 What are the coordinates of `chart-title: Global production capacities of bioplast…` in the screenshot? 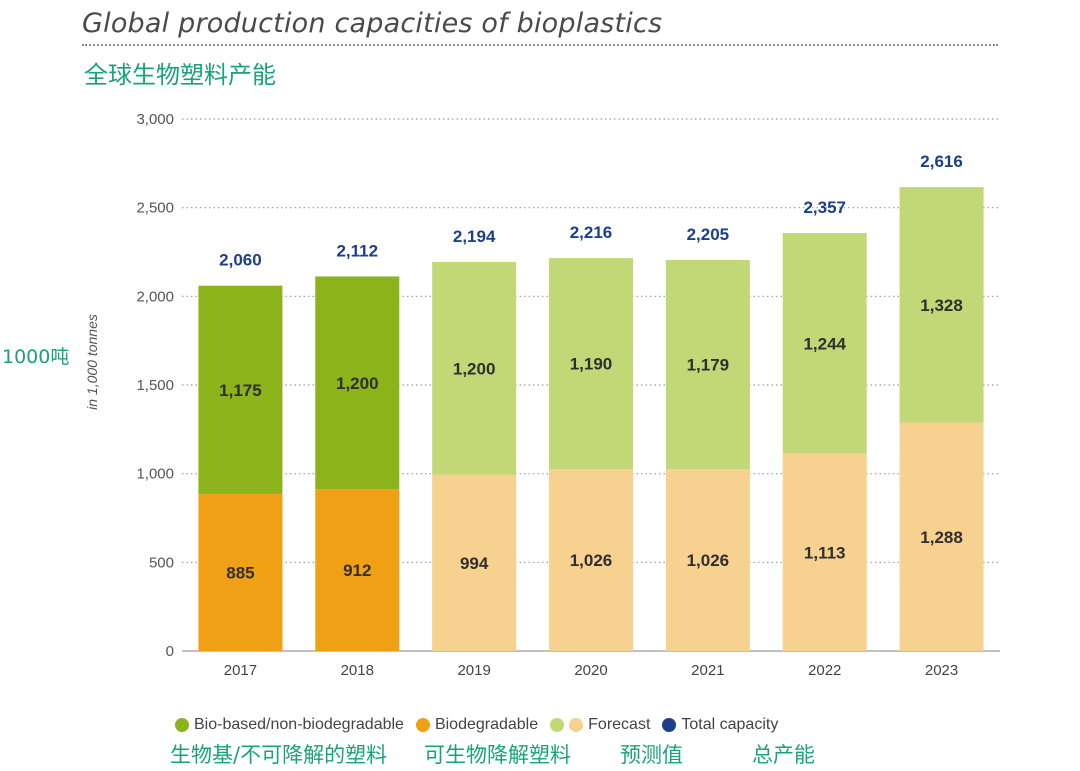 It's located at (372, 23).